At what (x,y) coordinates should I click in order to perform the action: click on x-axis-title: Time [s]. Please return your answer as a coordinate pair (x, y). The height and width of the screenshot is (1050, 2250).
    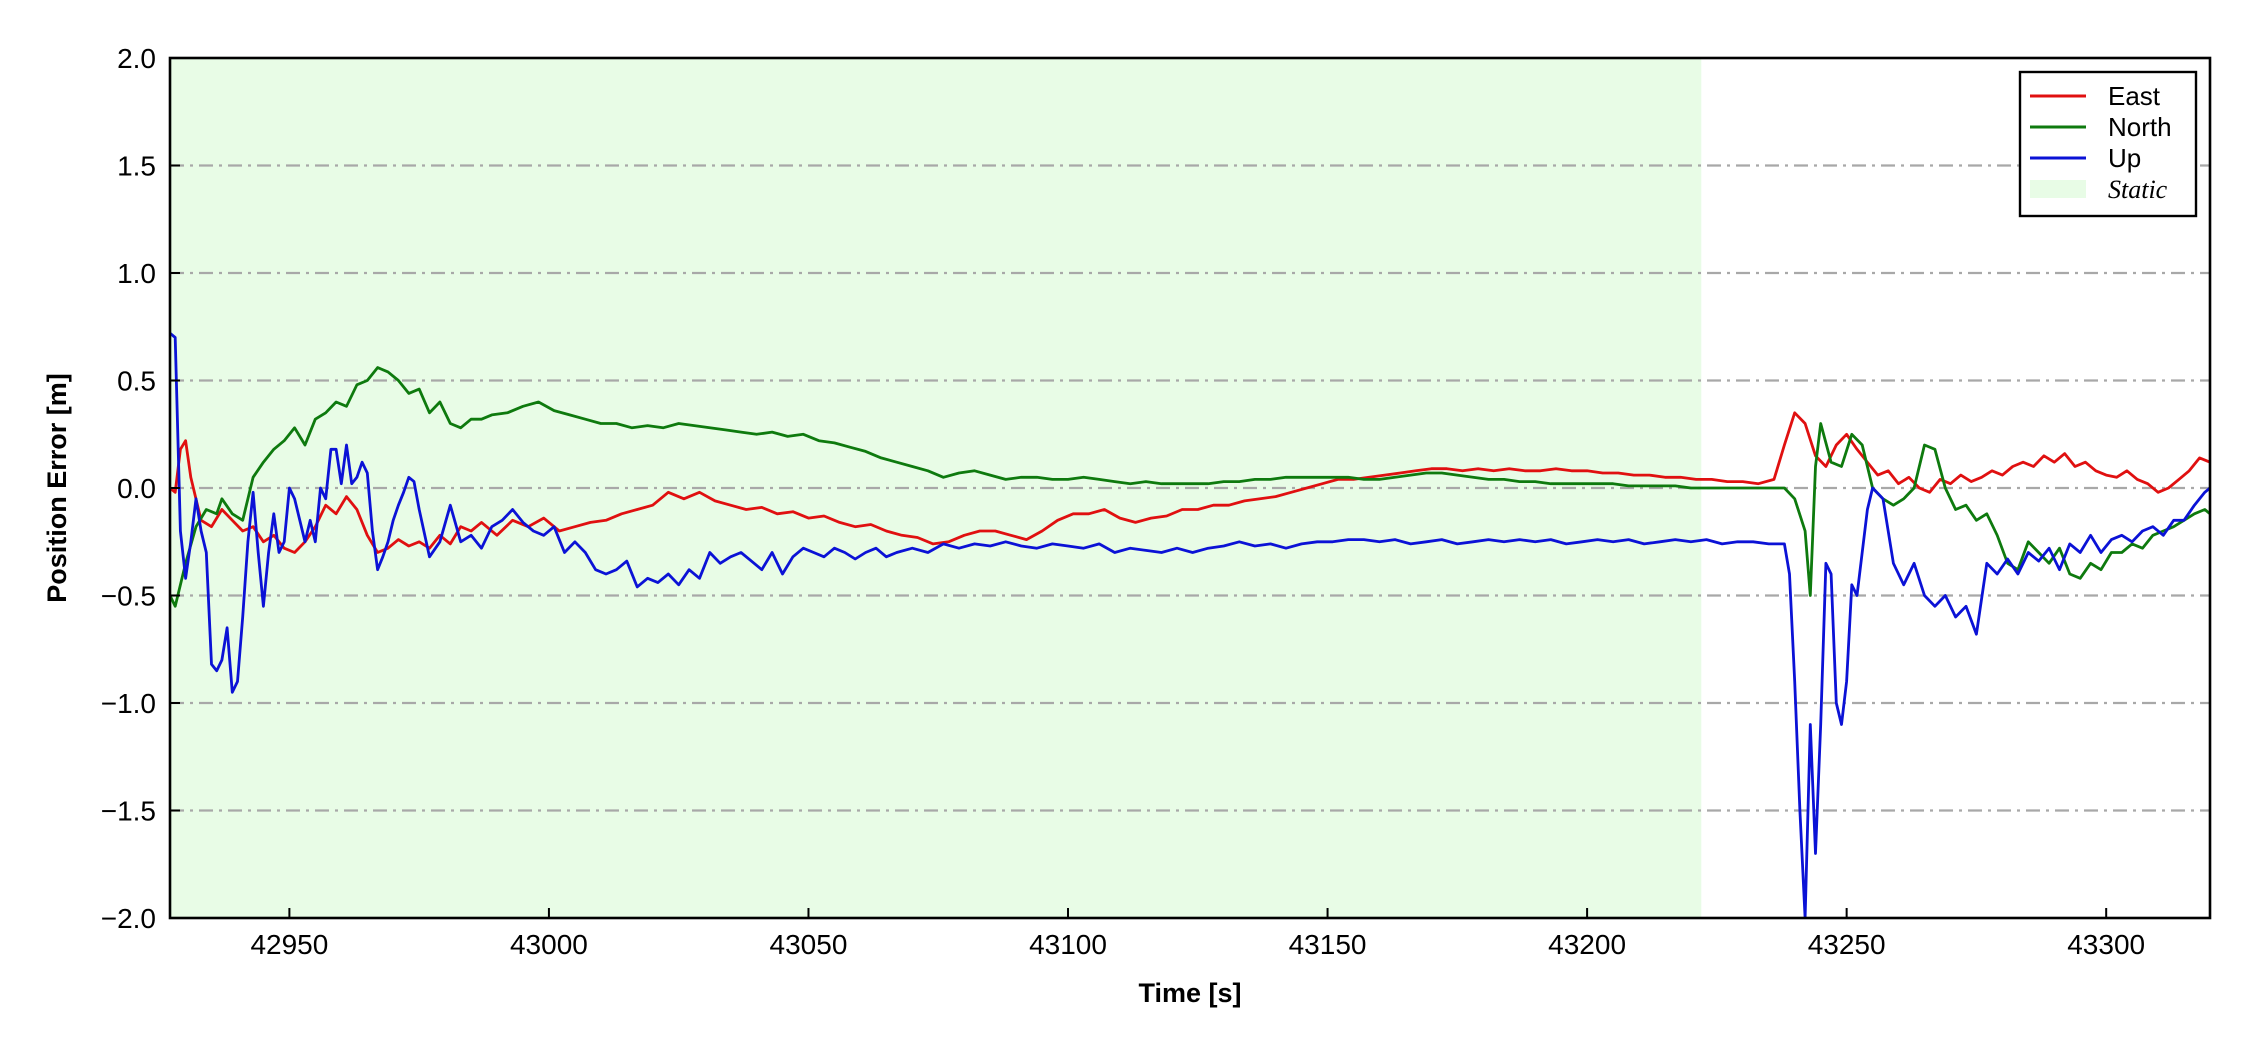
    Looking at the image, I should click on (1189, 993).